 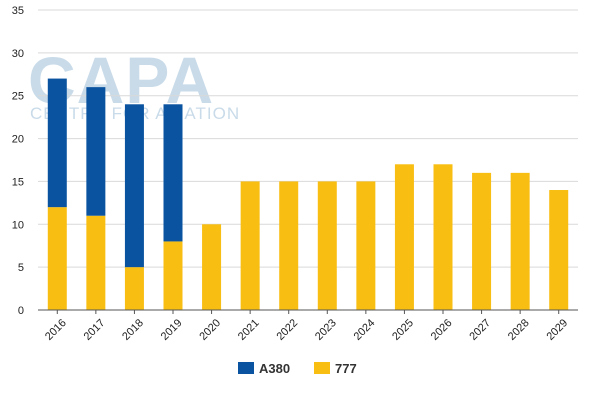 I want to click on x-tick-label: 2026, so click(x=442, y=330).